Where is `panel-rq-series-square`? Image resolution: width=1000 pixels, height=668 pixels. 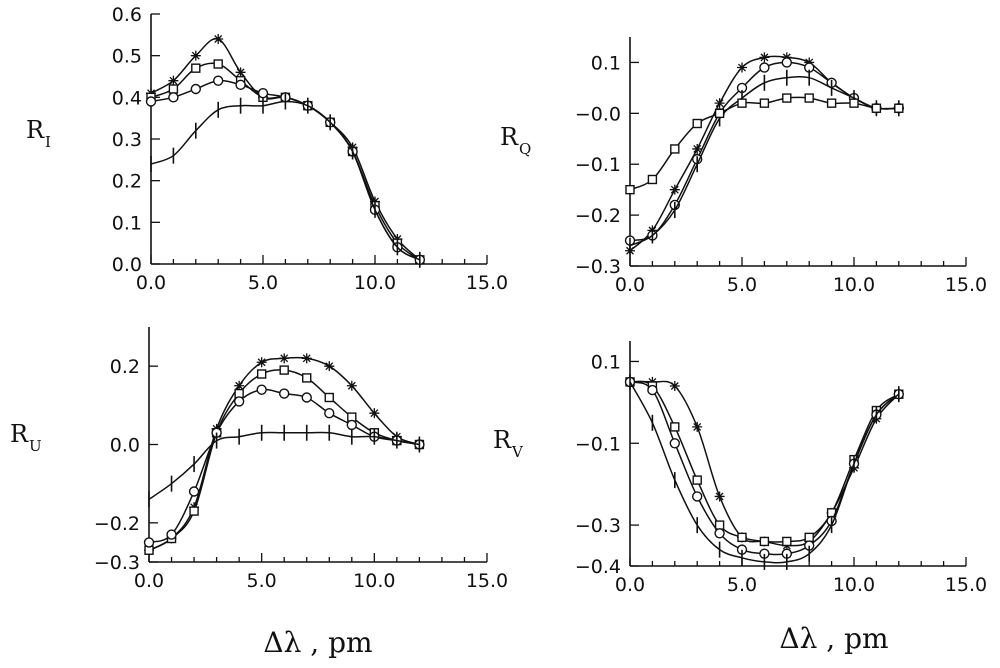
panel-rq-series-square is located at coordinates (764, 144).